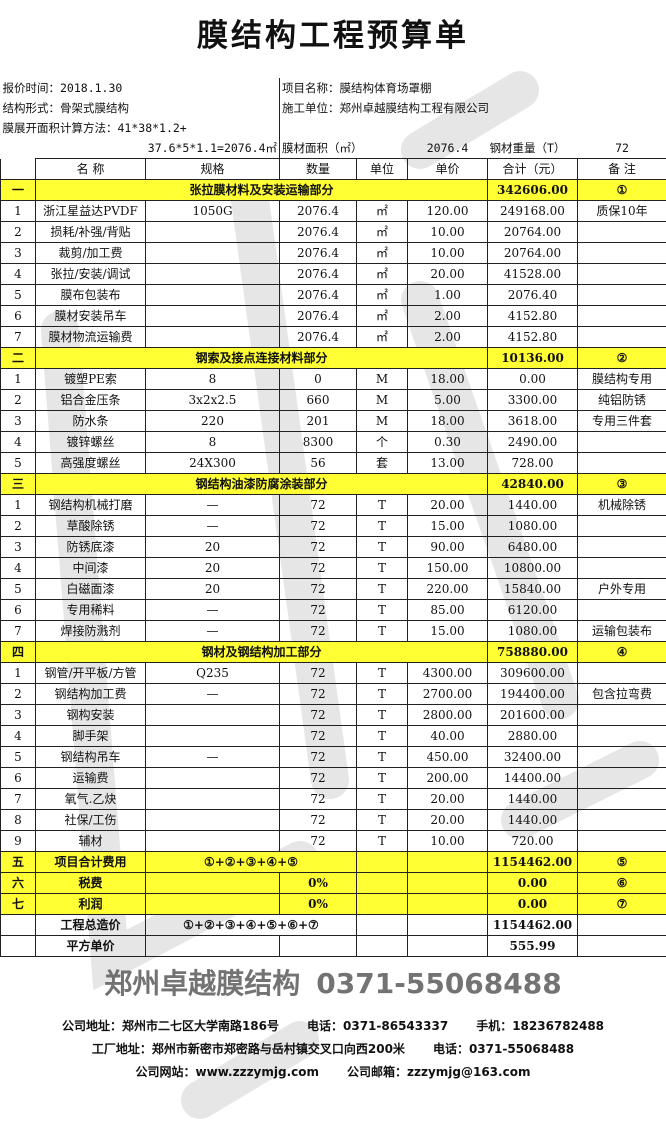 This screenshot has height=1123, width=666. Describe the element at coordinates (333, 799) in the screenshot. I see `table-row: 7 氧气.乙炔 72 T 20.00 1440.00` at that location.